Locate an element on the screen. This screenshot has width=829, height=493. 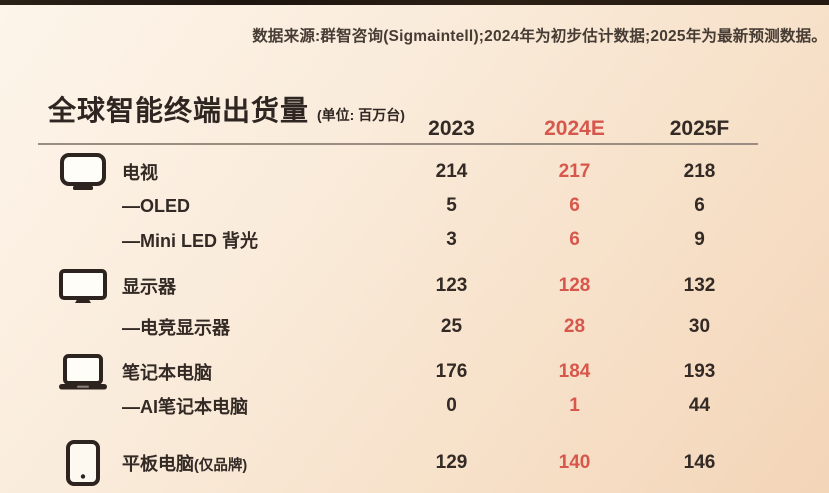
row-label: 笔记本电脑 is located at coordinates (167, 373).